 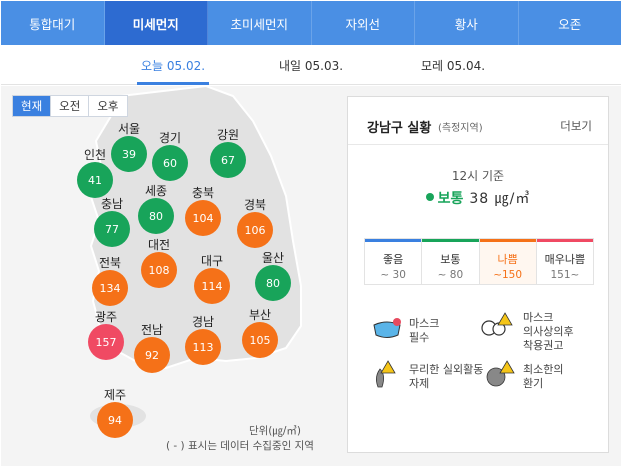 What do you see at coordinates (156, 191) in the screenshot?
I see `region-label: 세종` at bounding box center [156, 191].